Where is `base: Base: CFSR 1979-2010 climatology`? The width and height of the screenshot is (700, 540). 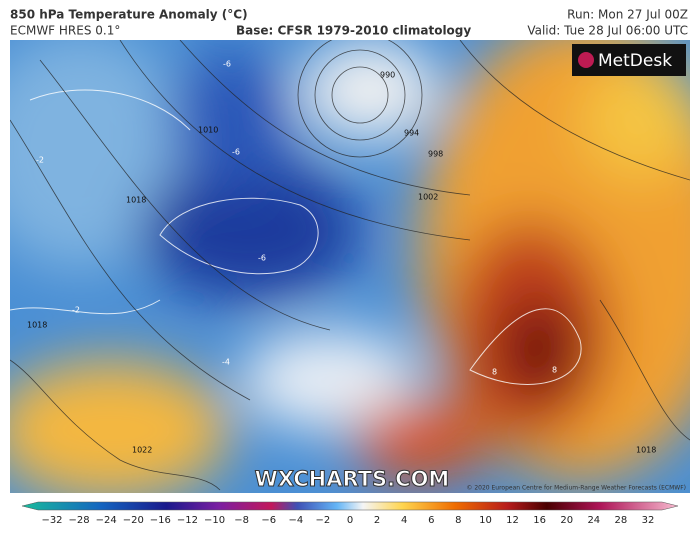 base: Base: CFSR 1979-2010 climatology is located at coordinates (353, 31).